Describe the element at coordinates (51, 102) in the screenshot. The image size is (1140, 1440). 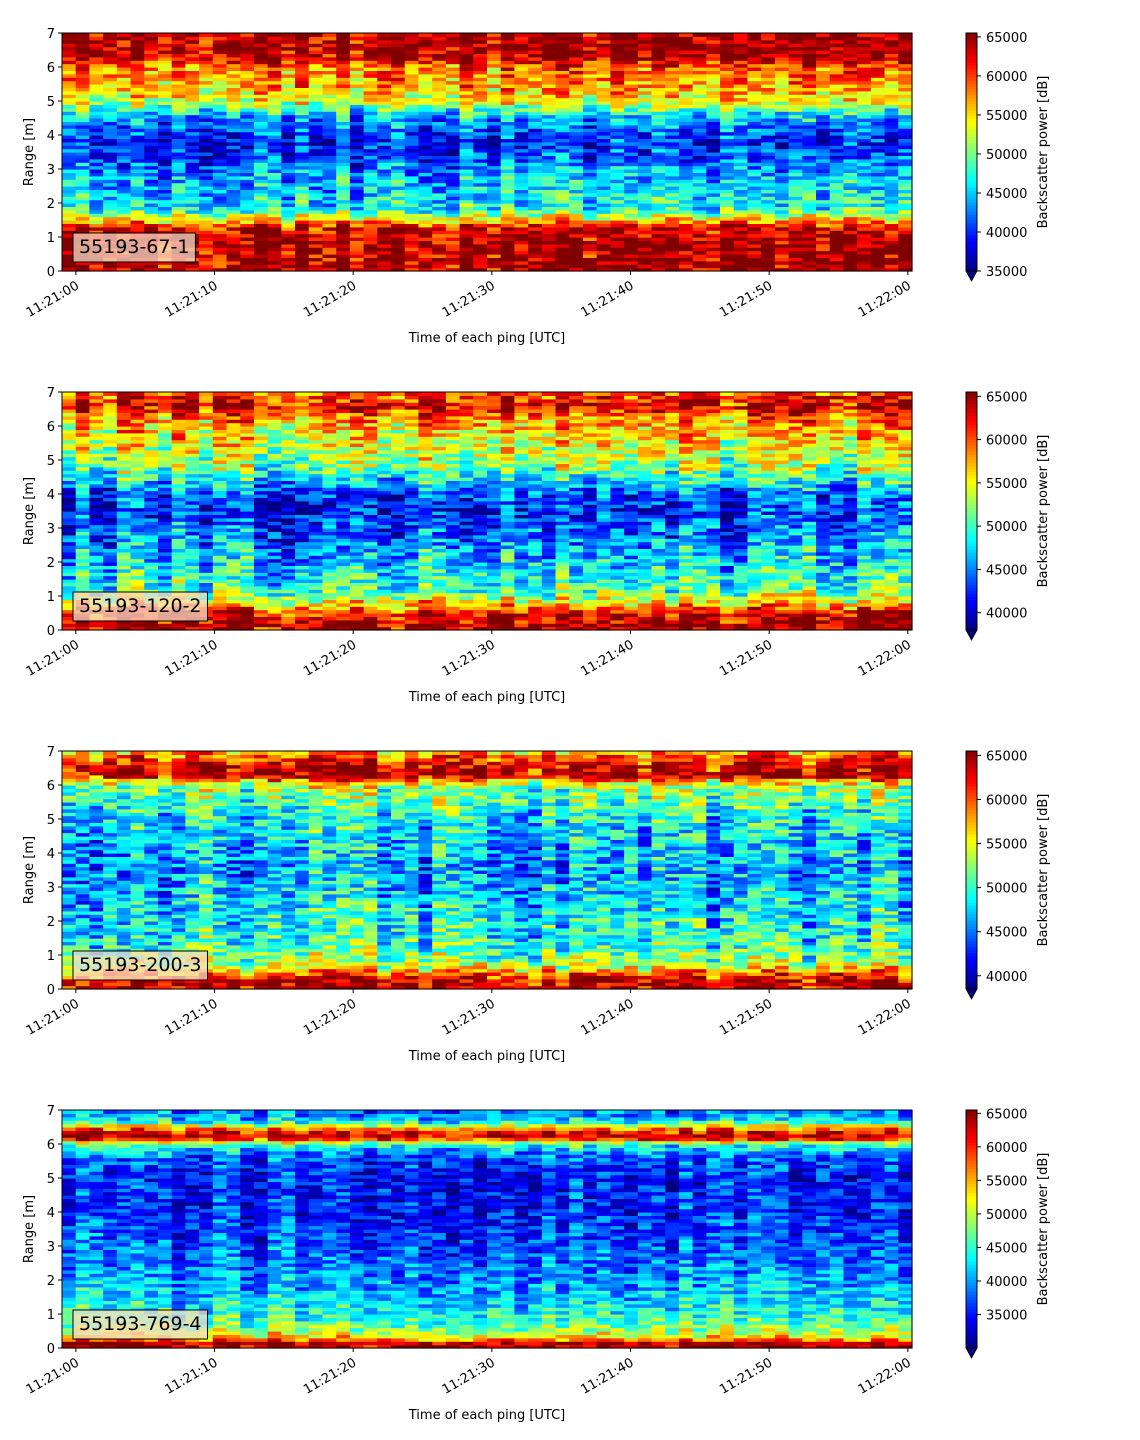
I see `y-tick-label: 5` at that location.